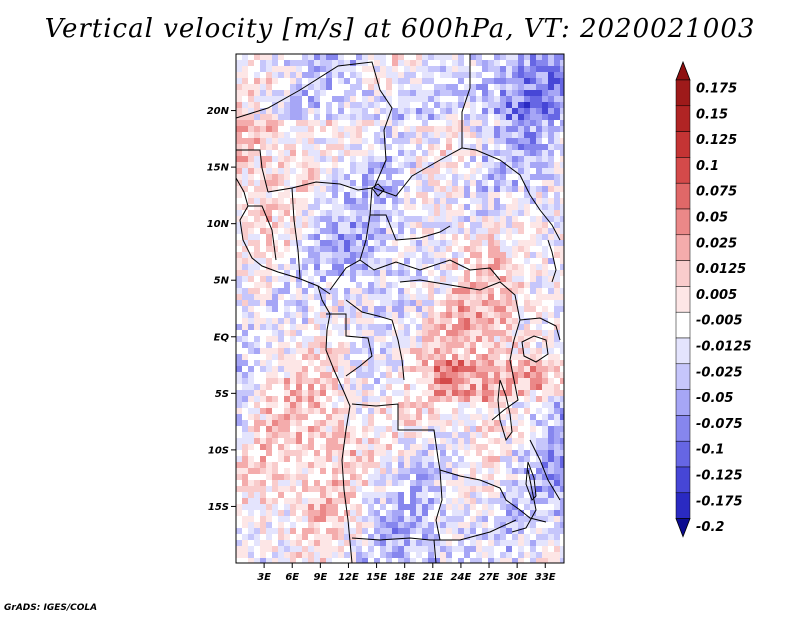 Image resolution: width=800 pixels, height=618 pixels. What do you see at coordinates (712, 218) in the screenshot?
I see `colorbar-label: 0.05` at bounding box center [712, 218].